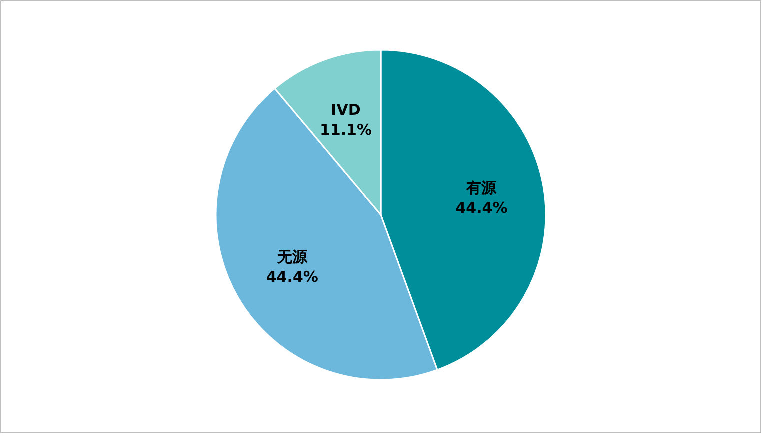  Describe the element at coordinates (482, 188) in the screenshot. I see `slice-label: 有源` at that location.